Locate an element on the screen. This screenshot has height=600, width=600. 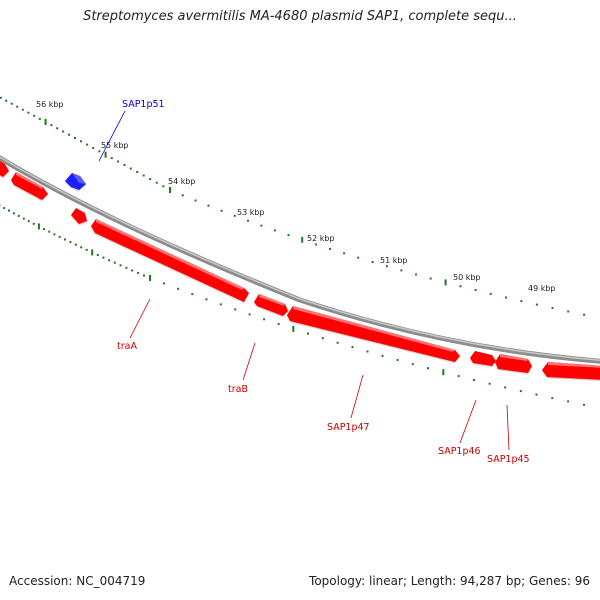
leader-line-sap1p45 is located at coordinates (508, 427).